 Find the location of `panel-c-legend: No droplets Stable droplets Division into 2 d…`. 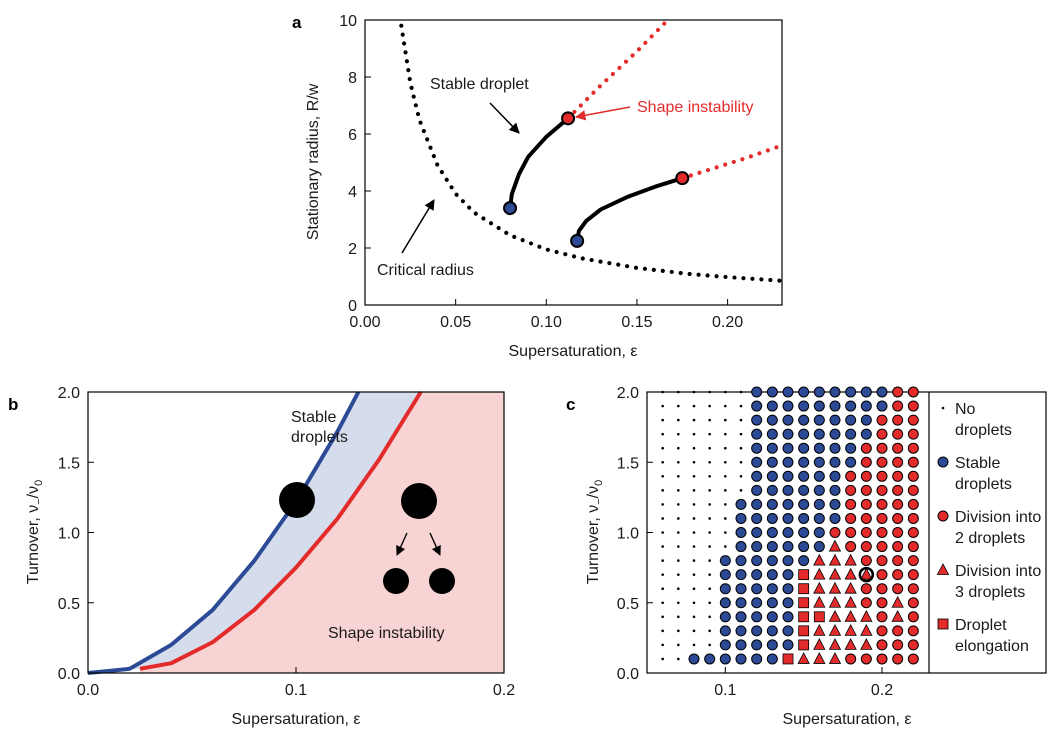

panel-c-legend: No droplets Stable droplets Division into 2 d… is located at coordinates (988, 528).